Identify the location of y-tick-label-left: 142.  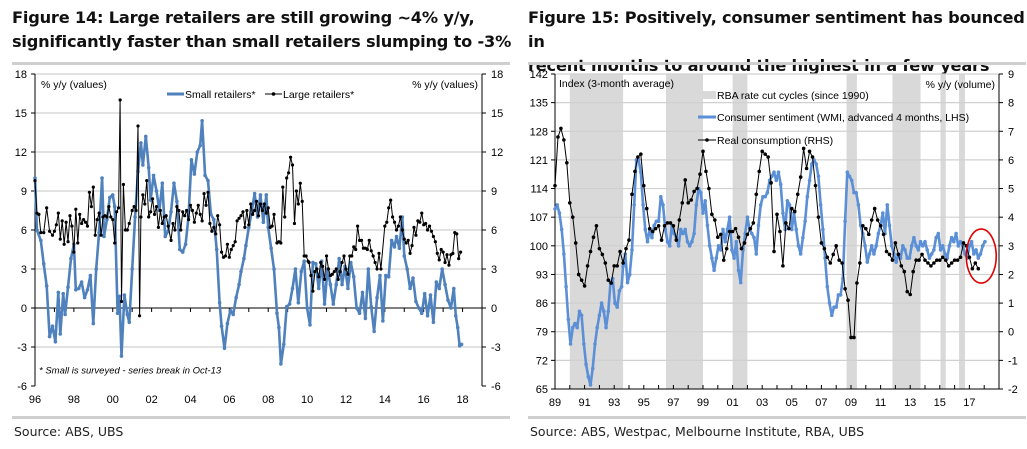
(539, 75).